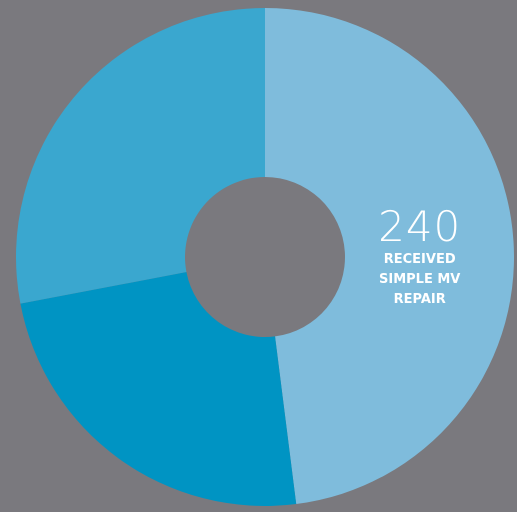 The image size is (517, 512). Describe the element at coordinates (420, 280) in the screenshot. I see `category-label: RECEIVED SIMPLE MV REPAIR` at that location.